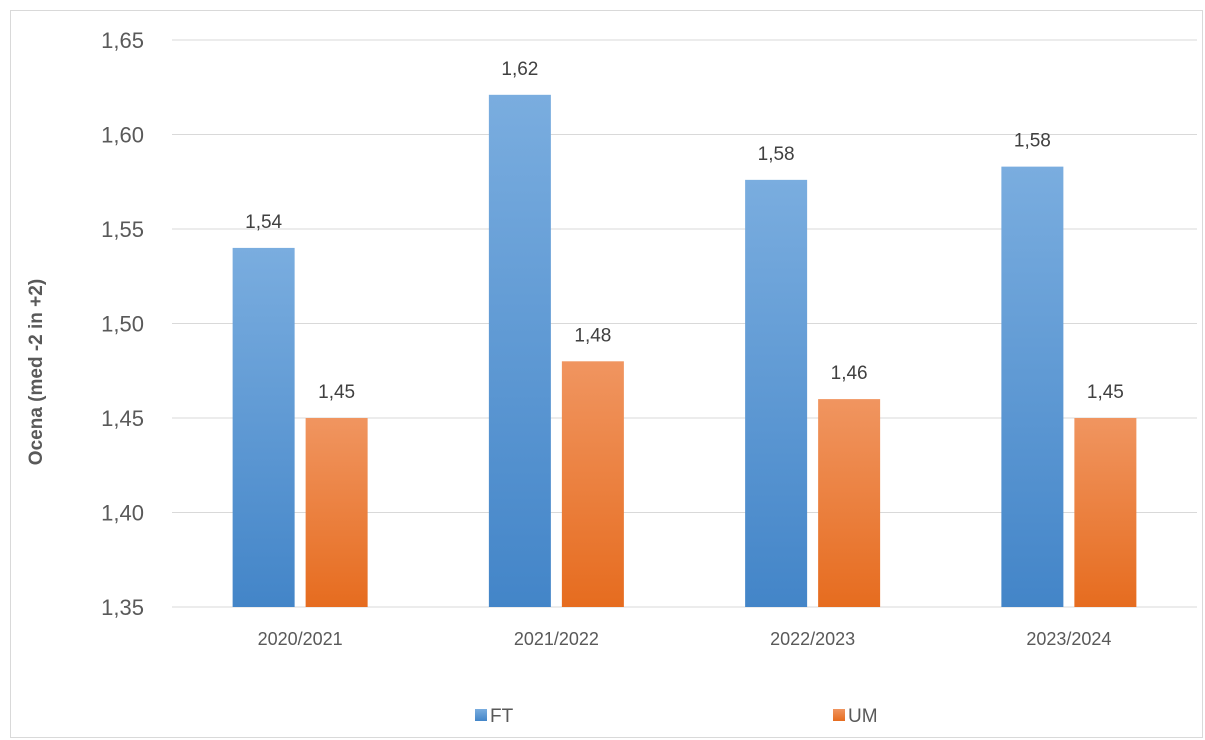 The width and height of the screenshot is (1205, 740). I want to click on legend-swatch-ft, so click(481, 715).